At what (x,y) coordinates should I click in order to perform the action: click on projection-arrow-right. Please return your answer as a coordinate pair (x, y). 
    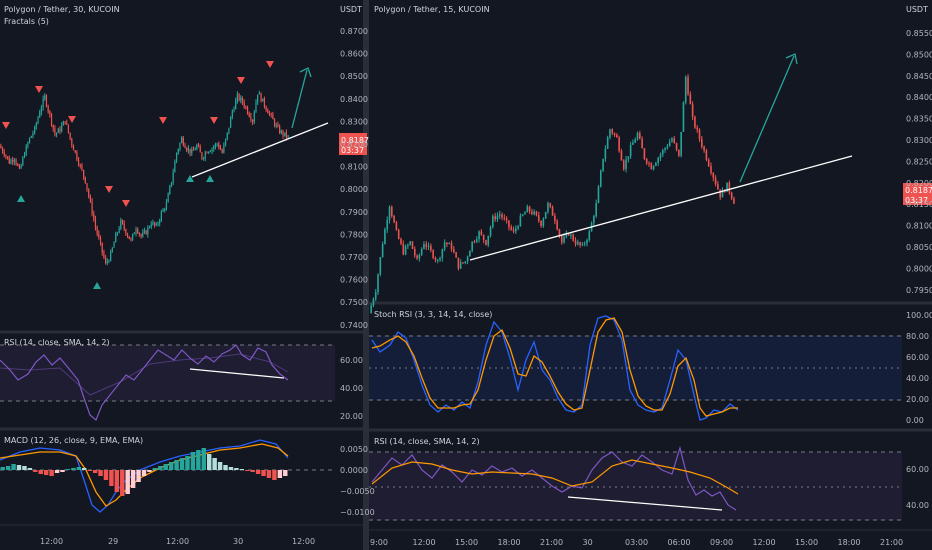
    Looking at the image, I should click on (767, 119).